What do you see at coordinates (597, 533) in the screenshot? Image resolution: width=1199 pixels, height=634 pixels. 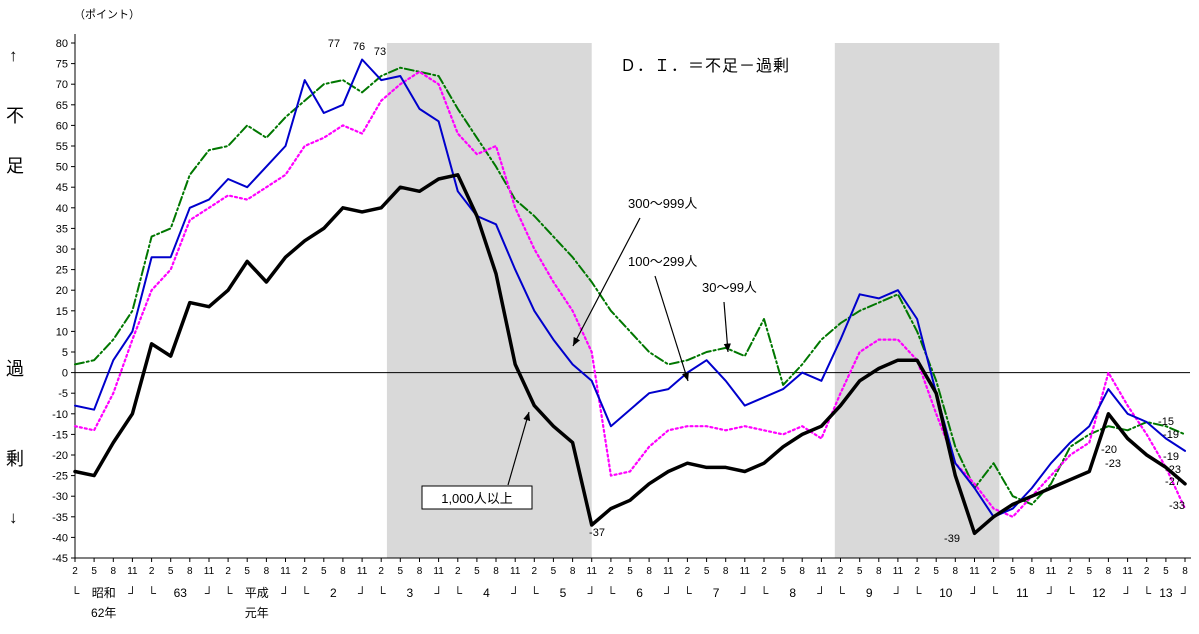 I see `svg-text: -37` at bounding box center [597, 533].